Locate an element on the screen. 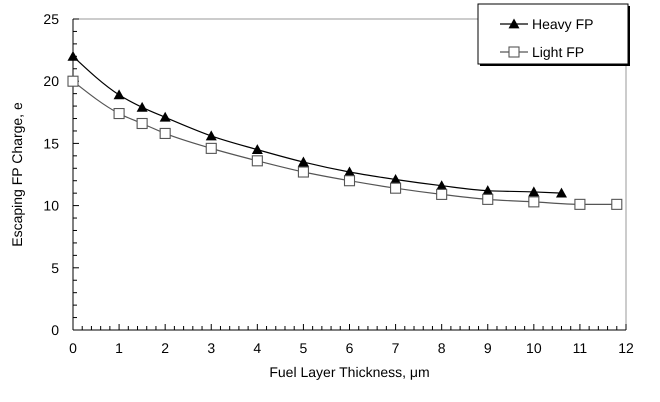 This screenshot has height=402, width=660. y-axis-title: Escaping FP Charge, e is located at coordinates (17, 174).